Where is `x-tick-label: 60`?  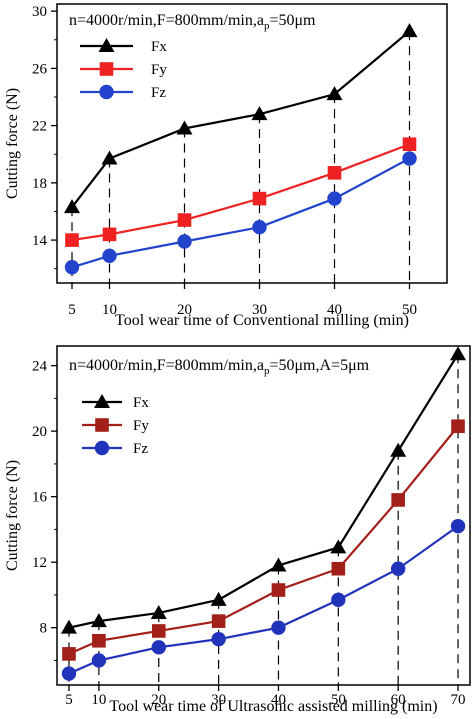 x-tick-label: 60 is located at coordinates (398, 700).